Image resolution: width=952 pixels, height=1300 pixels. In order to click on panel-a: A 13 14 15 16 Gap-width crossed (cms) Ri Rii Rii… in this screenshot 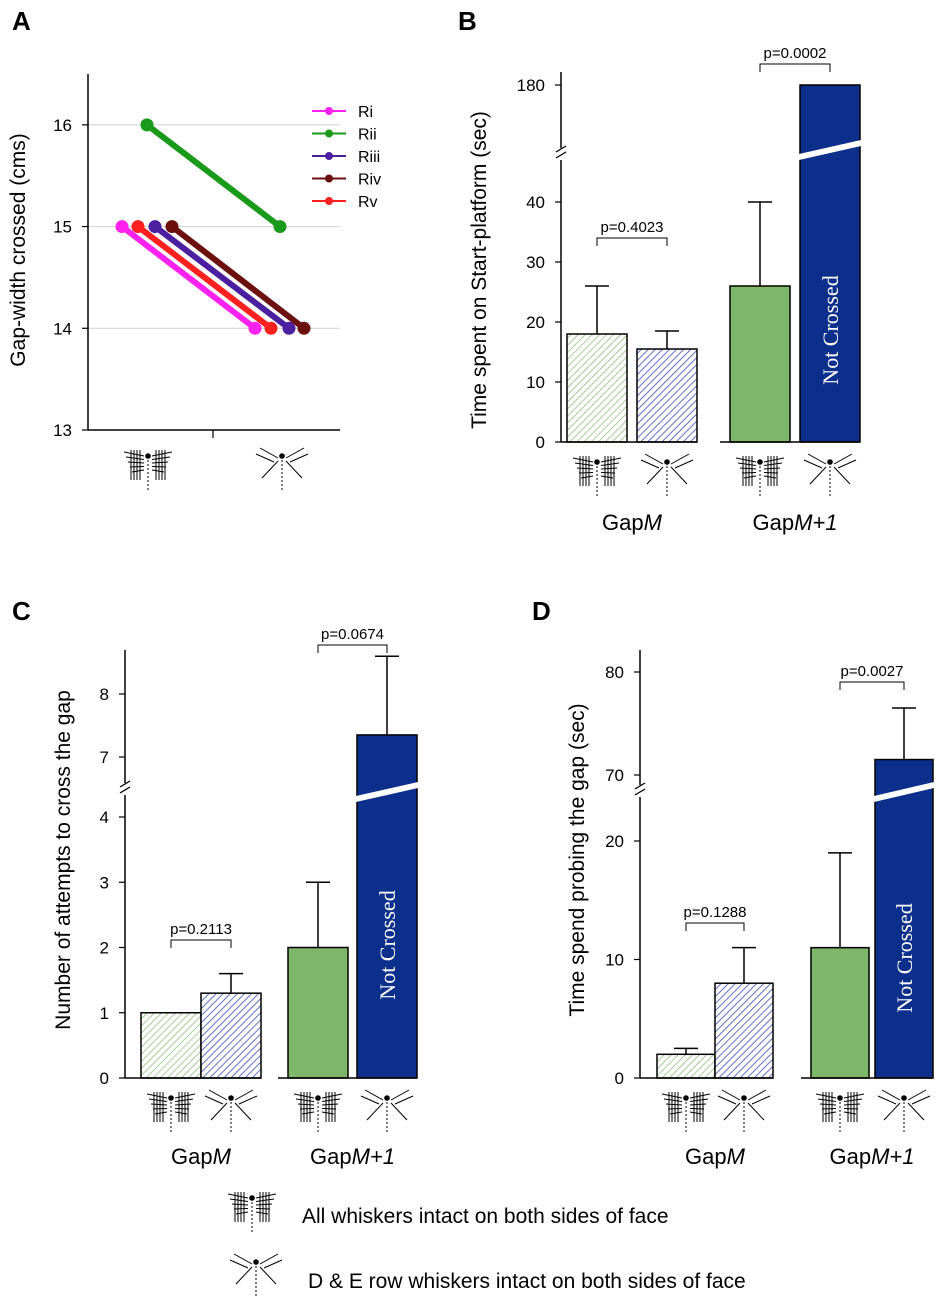, I will do `click(194, 248)`.